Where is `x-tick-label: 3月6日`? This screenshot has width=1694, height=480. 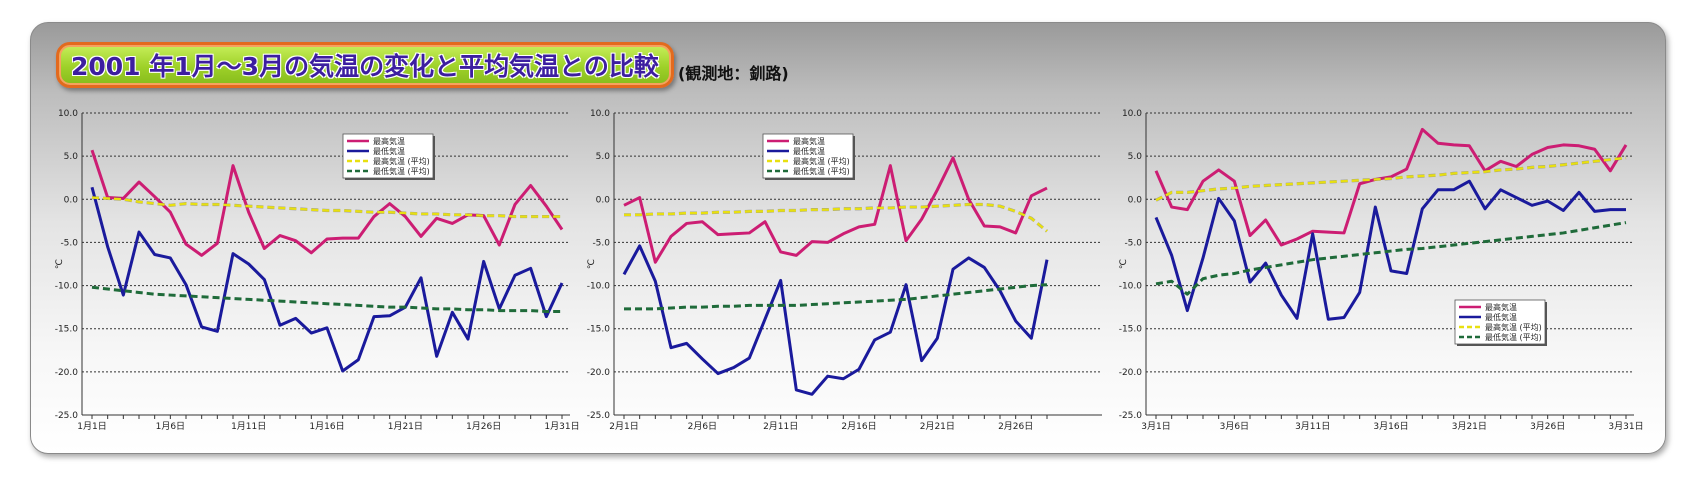
x-tick-label: 3月6日 is located at coordinates (1234, 426).